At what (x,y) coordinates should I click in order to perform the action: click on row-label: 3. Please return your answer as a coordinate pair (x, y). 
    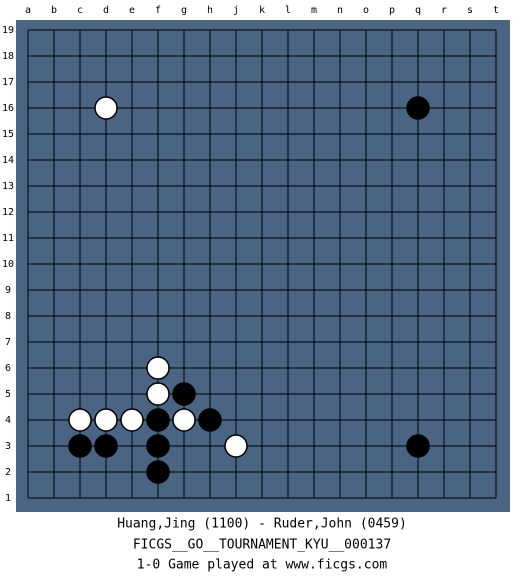
    Looking at the image, I should click on (8, 446).